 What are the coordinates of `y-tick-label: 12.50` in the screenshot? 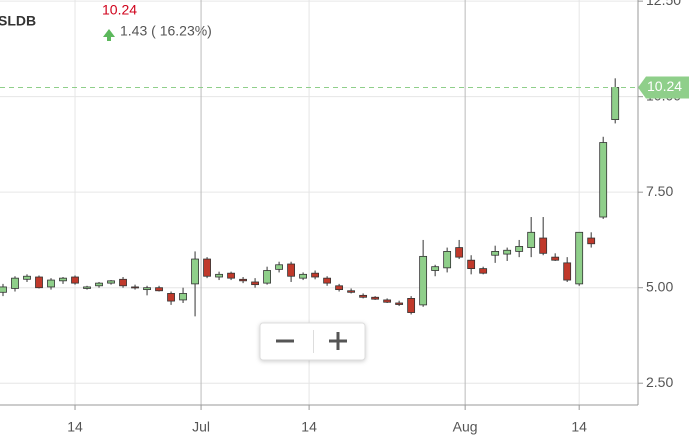 It's located at (663, 4).